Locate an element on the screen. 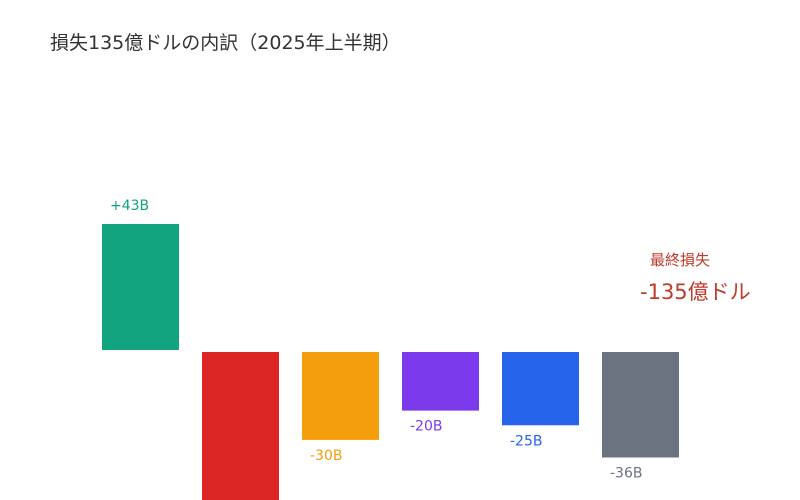 This screenshot has width=800, height=500. value-label-1: +43B is located at coordinates (129, 206).